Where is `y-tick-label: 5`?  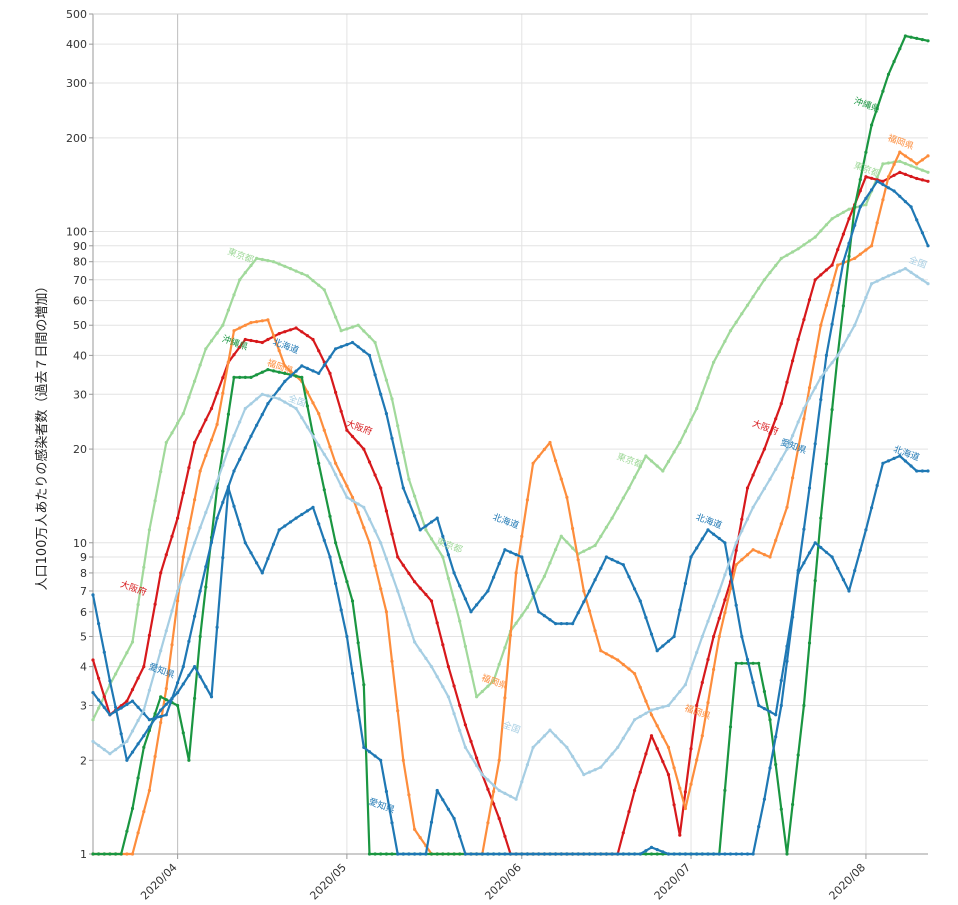 y-tick-label: 5 is located at coordinates (83, 636).